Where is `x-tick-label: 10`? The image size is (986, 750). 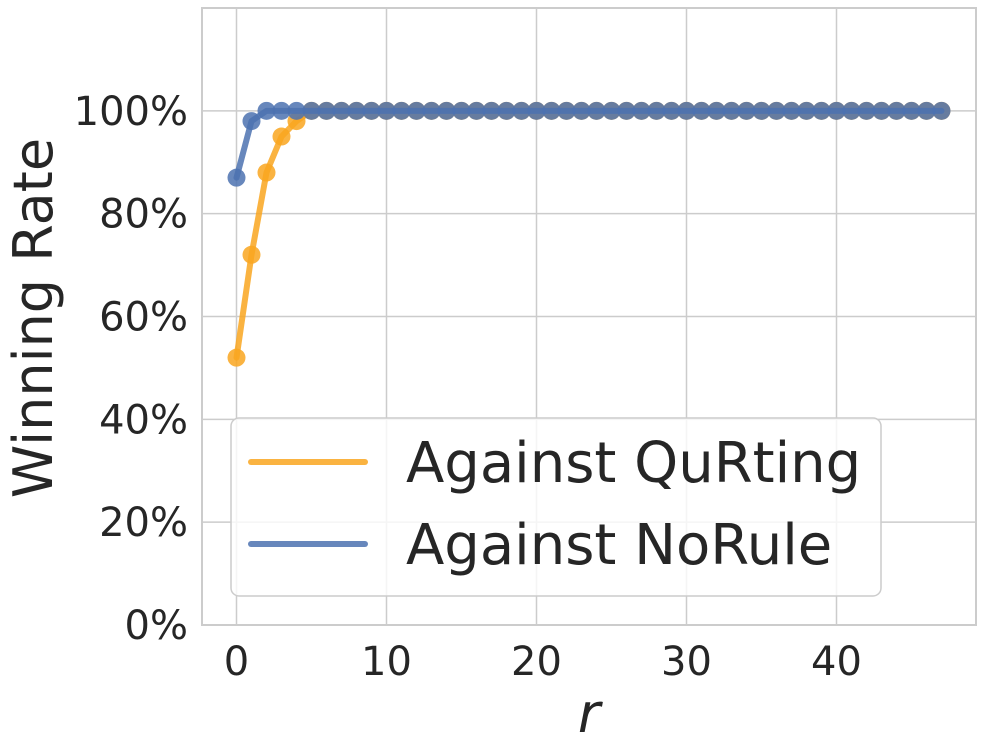 x-tick-label: 10 is located at coordinates (386, 662).